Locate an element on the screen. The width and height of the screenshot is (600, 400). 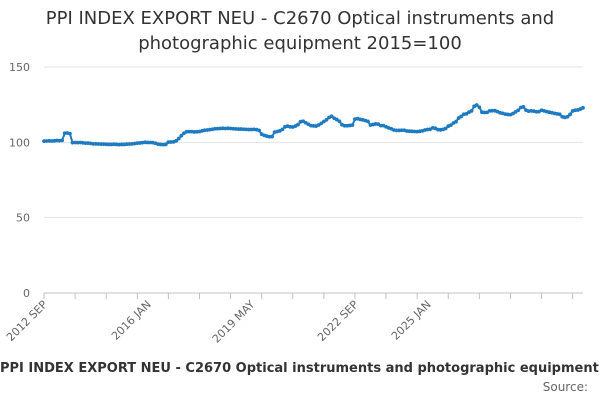
y-axis: 0 50 100 150 is located at coordinates (19, 180).